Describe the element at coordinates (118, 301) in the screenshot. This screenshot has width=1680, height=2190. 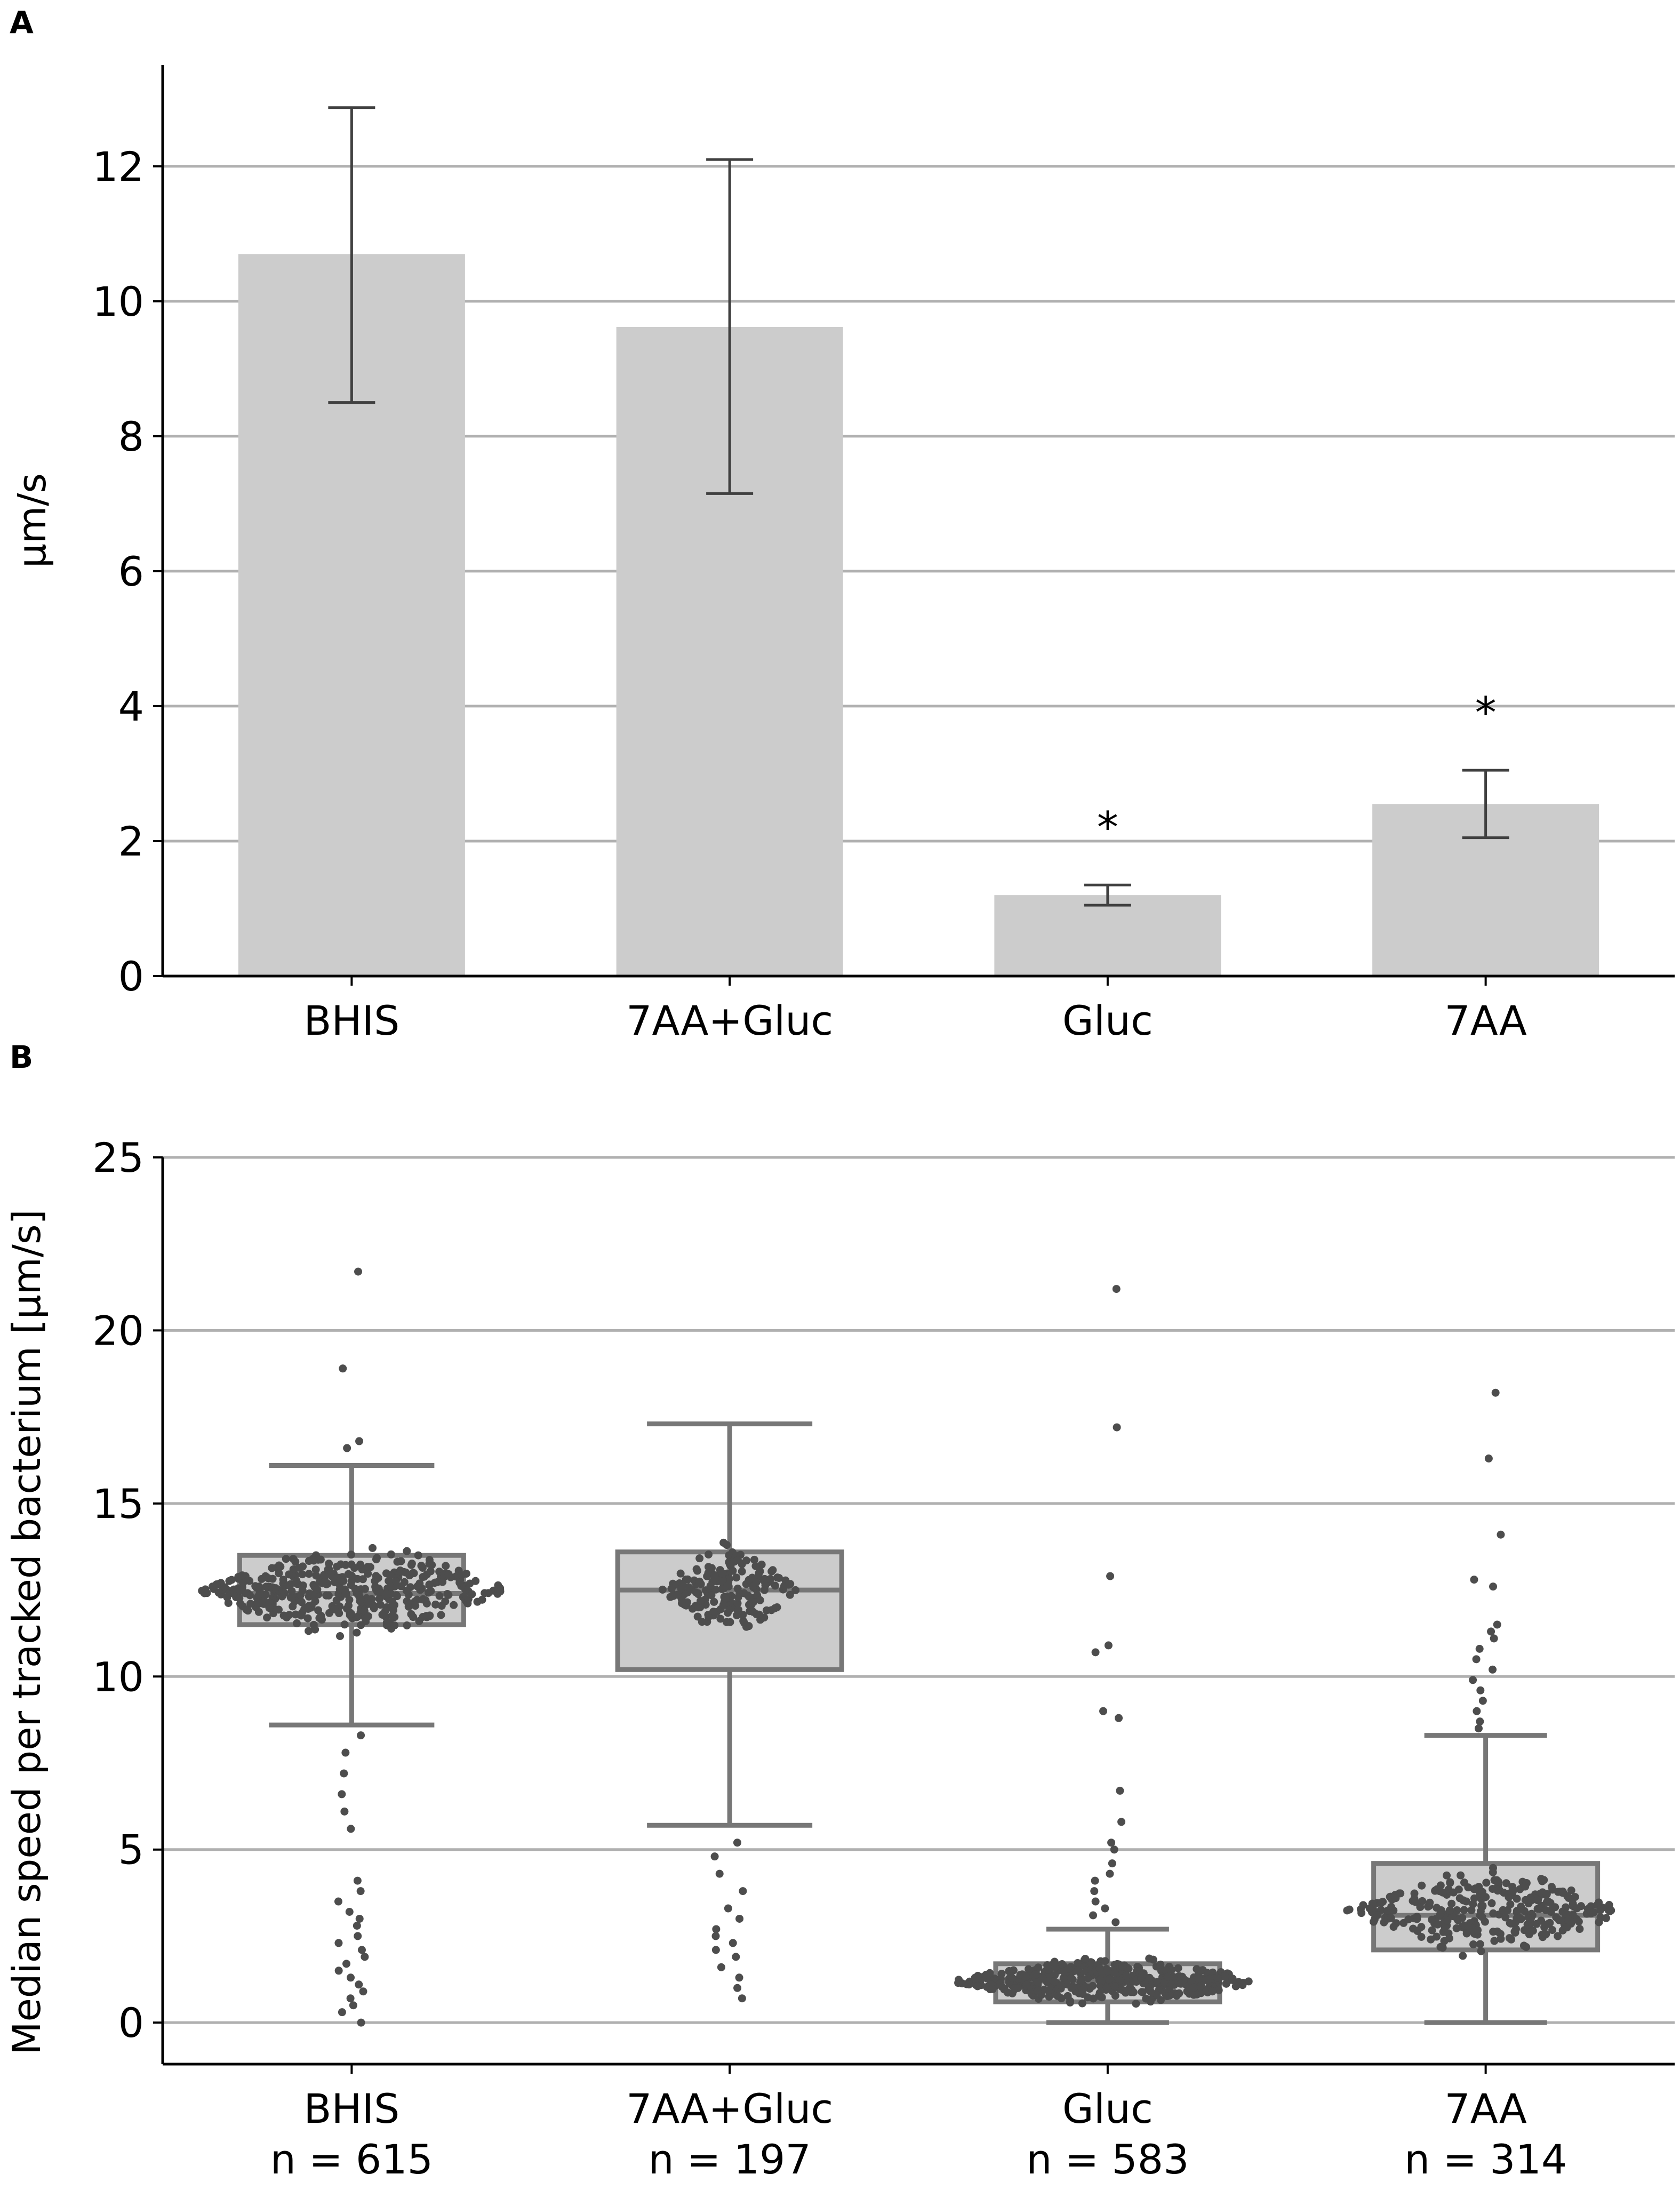
I see `y-tick-label-a-10: 10` at that location.